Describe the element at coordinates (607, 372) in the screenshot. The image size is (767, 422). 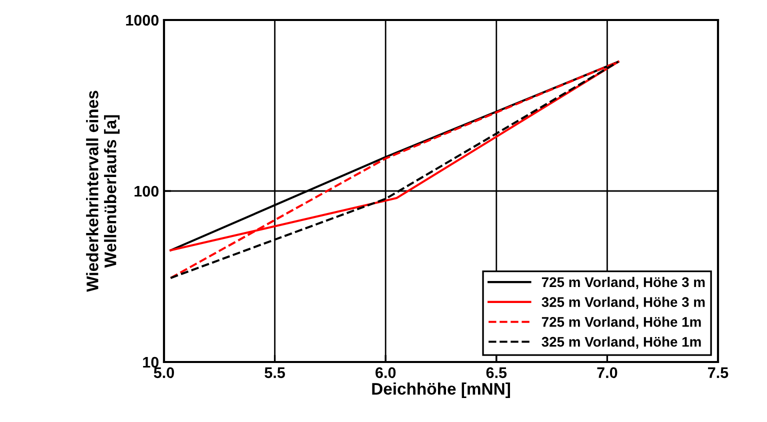
I see `x-tick-label: 7.0` at that location.